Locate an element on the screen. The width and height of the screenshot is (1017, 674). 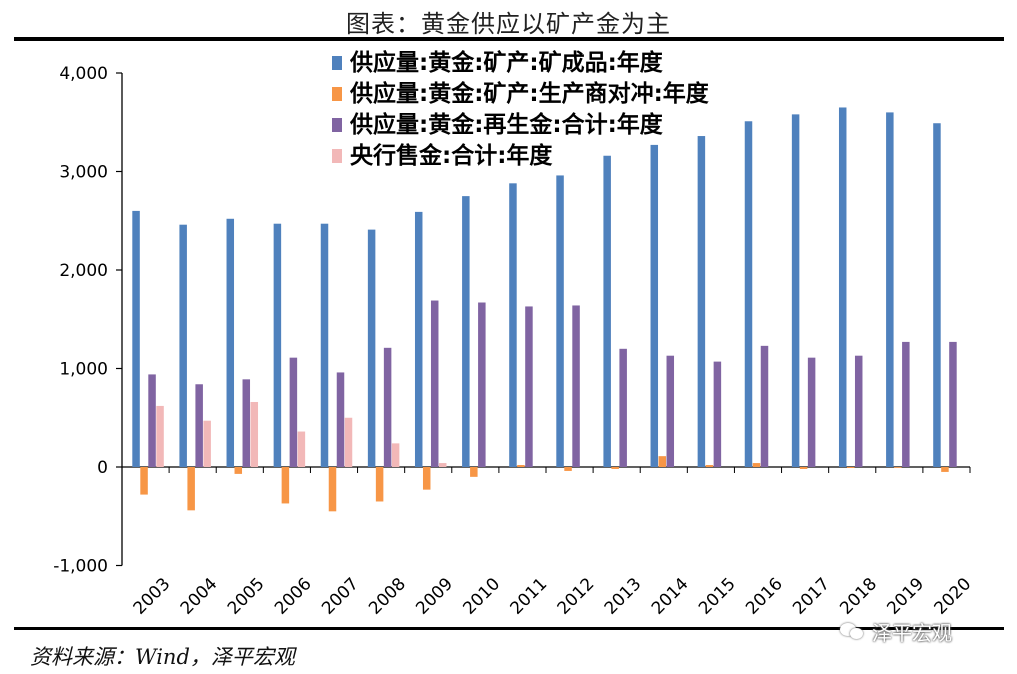
x-tick-label: 2004 is located at coordinates (199, 596).